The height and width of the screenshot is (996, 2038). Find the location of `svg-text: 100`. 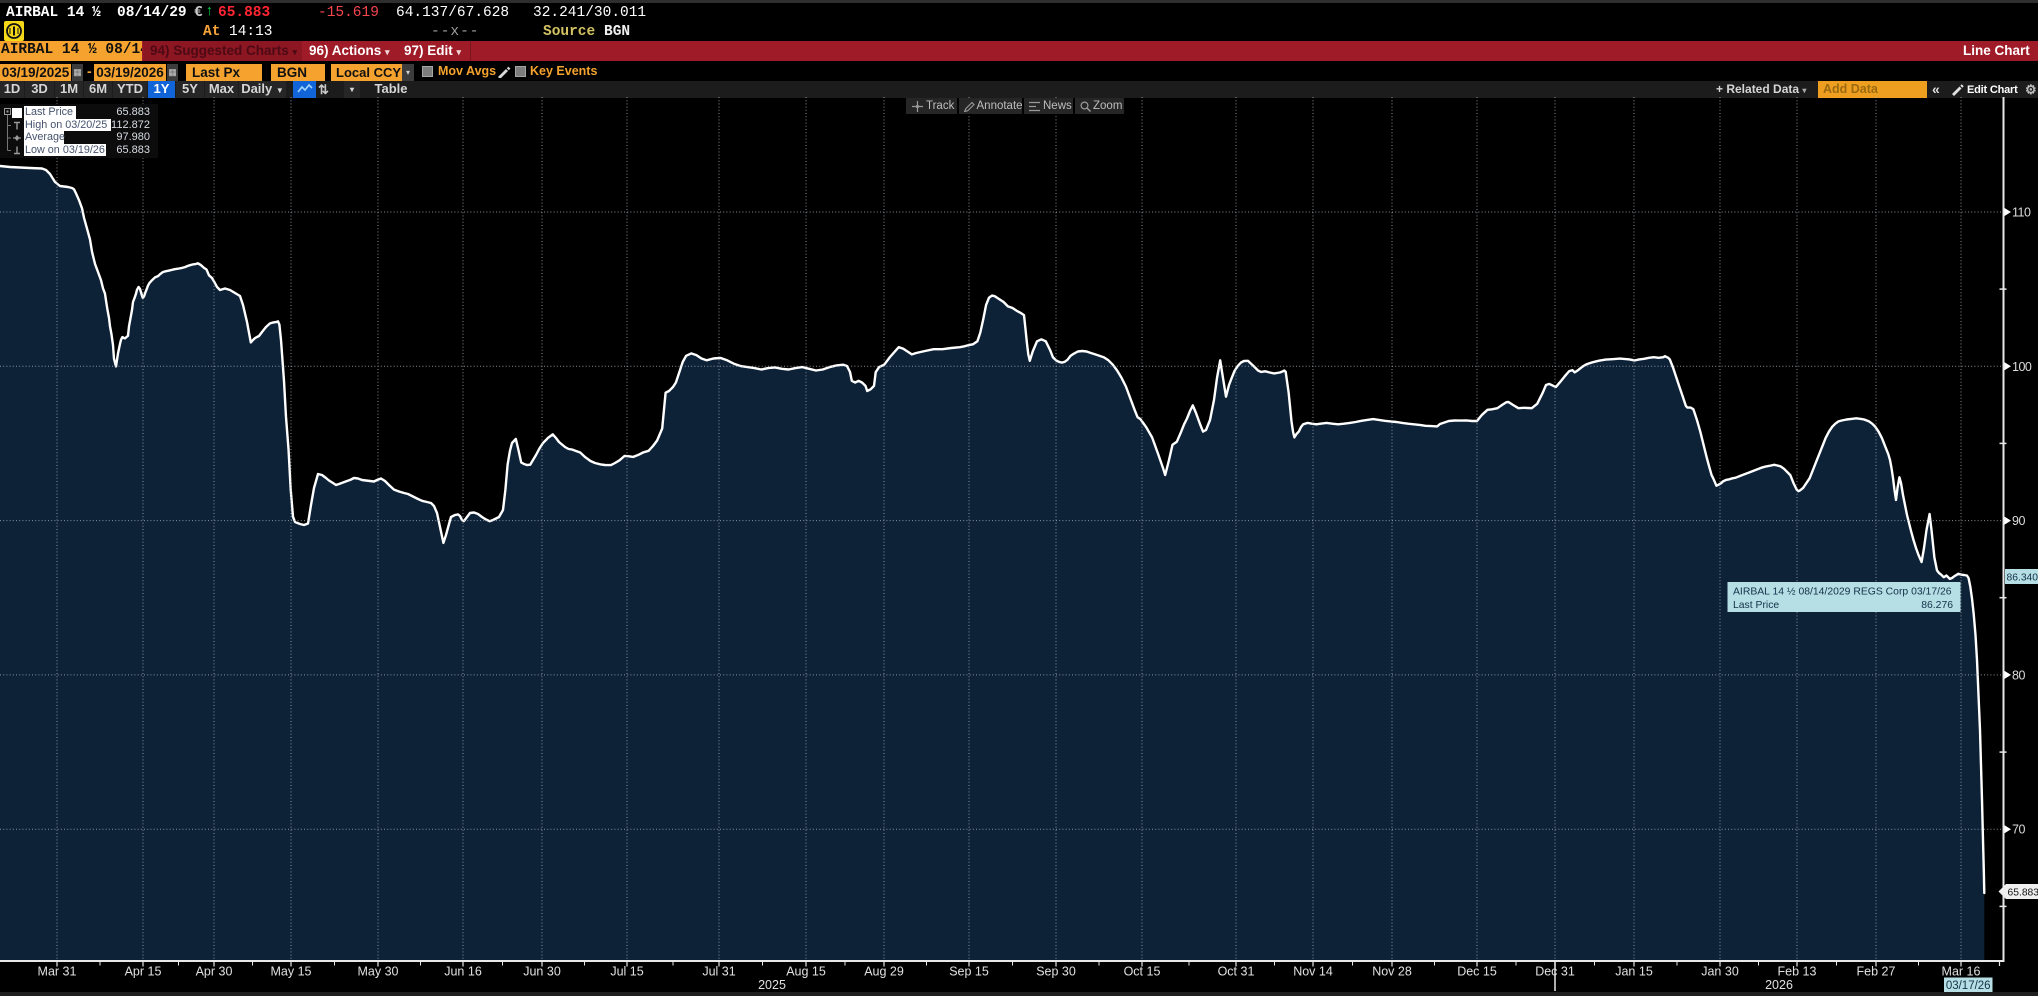

svg-text: 100 is located at coordinates (2022, 367).